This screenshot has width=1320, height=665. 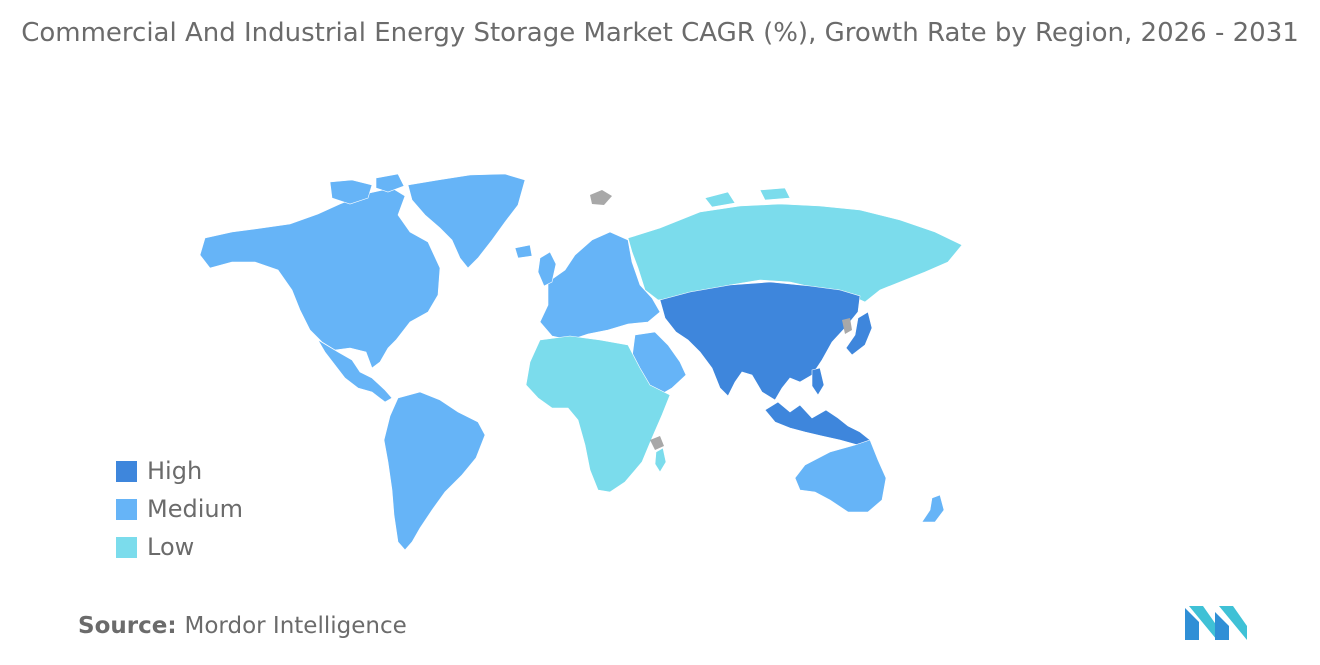 What do you see at coordinates (523, 251) in the screenshot?
I see `region-iceland` at bounding box center [523, 251].